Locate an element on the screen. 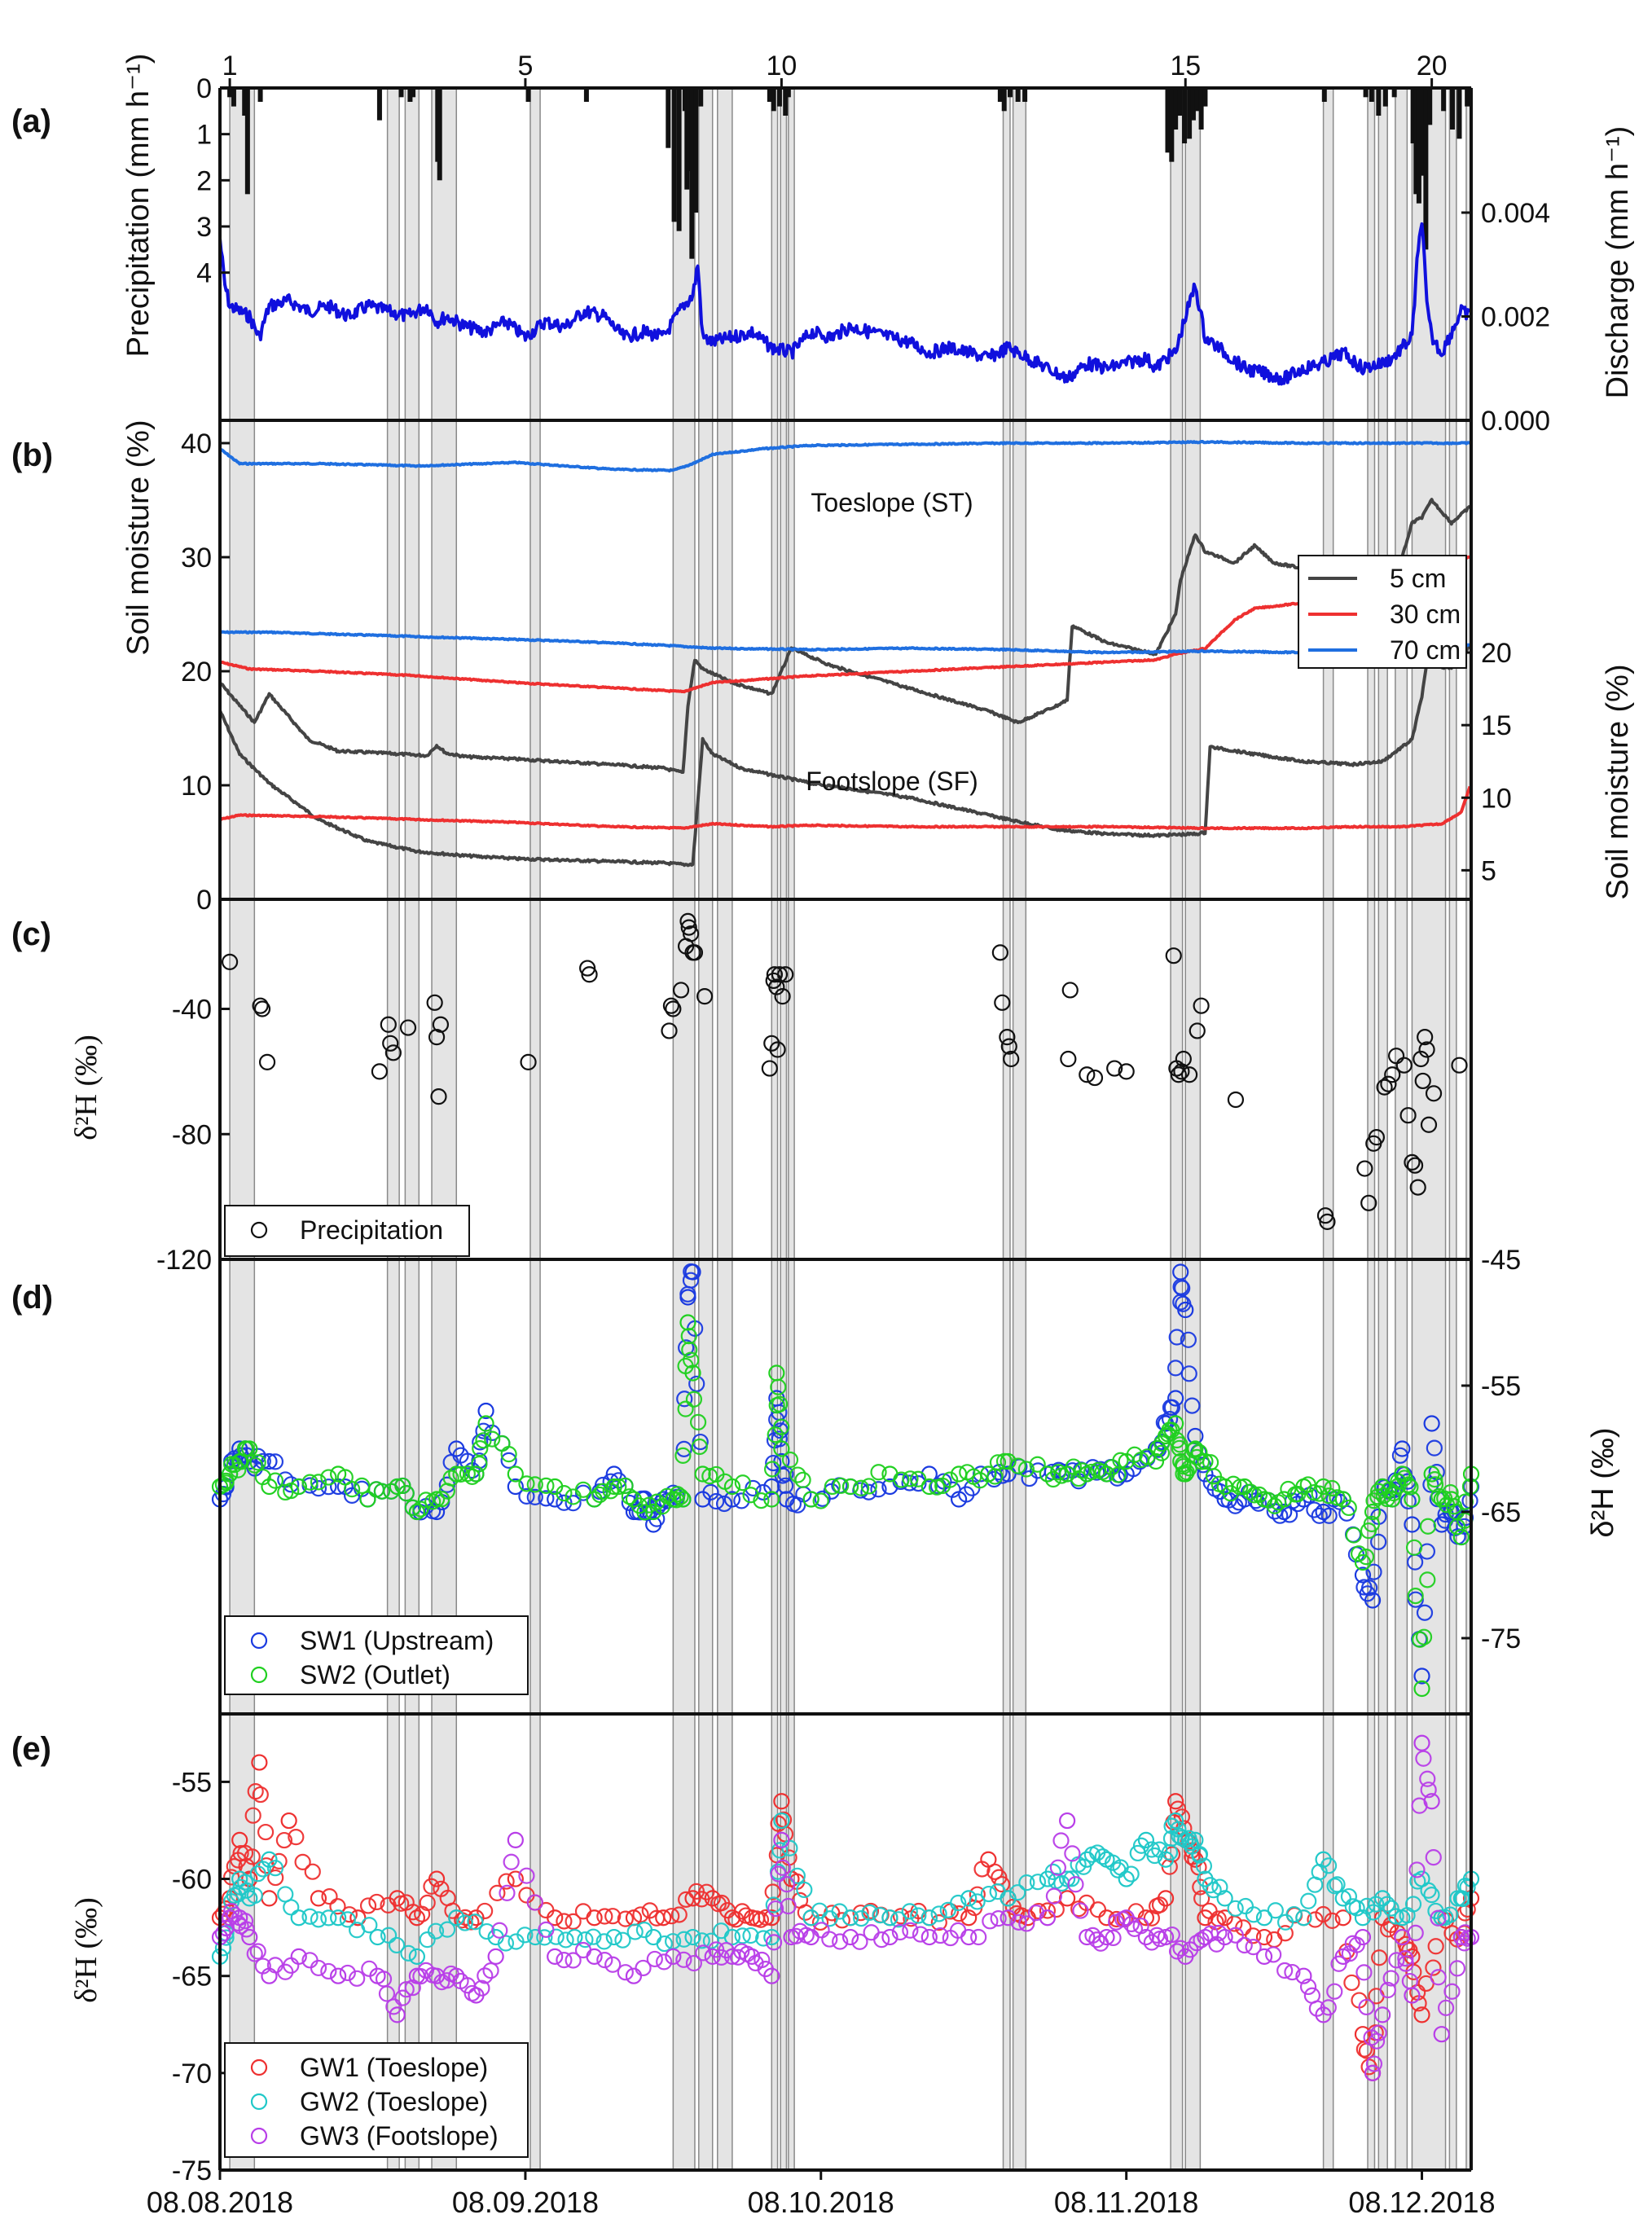 Image resolution: width=1652 pixels, height=2232 pixels. legend-marker is located at coordinates (259, 2136).